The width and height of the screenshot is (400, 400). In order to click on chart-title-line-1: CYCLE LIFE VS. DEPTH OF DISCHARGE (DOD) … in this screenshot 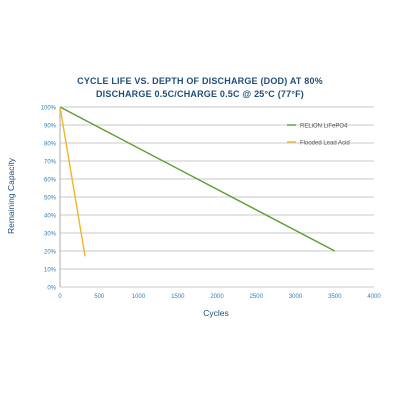, I will do `click(200, 81)`.